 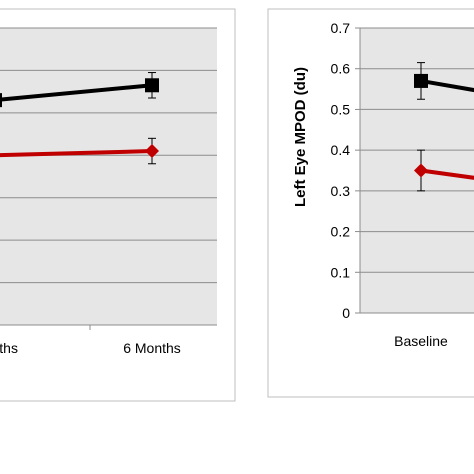 I want to click on y-tick-label: 0.2, so click(x=341, y=232).